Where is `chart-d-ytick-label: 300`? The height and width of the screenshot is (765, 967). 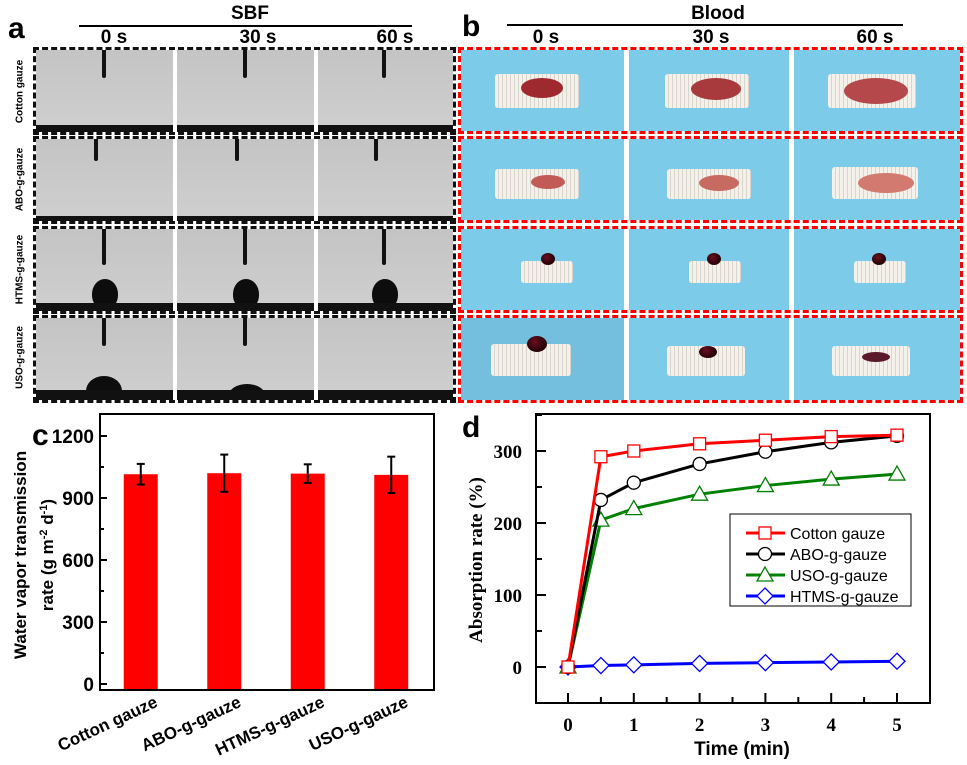 chart-d-ytick-label: 300 is located at coordinates (508, 452).